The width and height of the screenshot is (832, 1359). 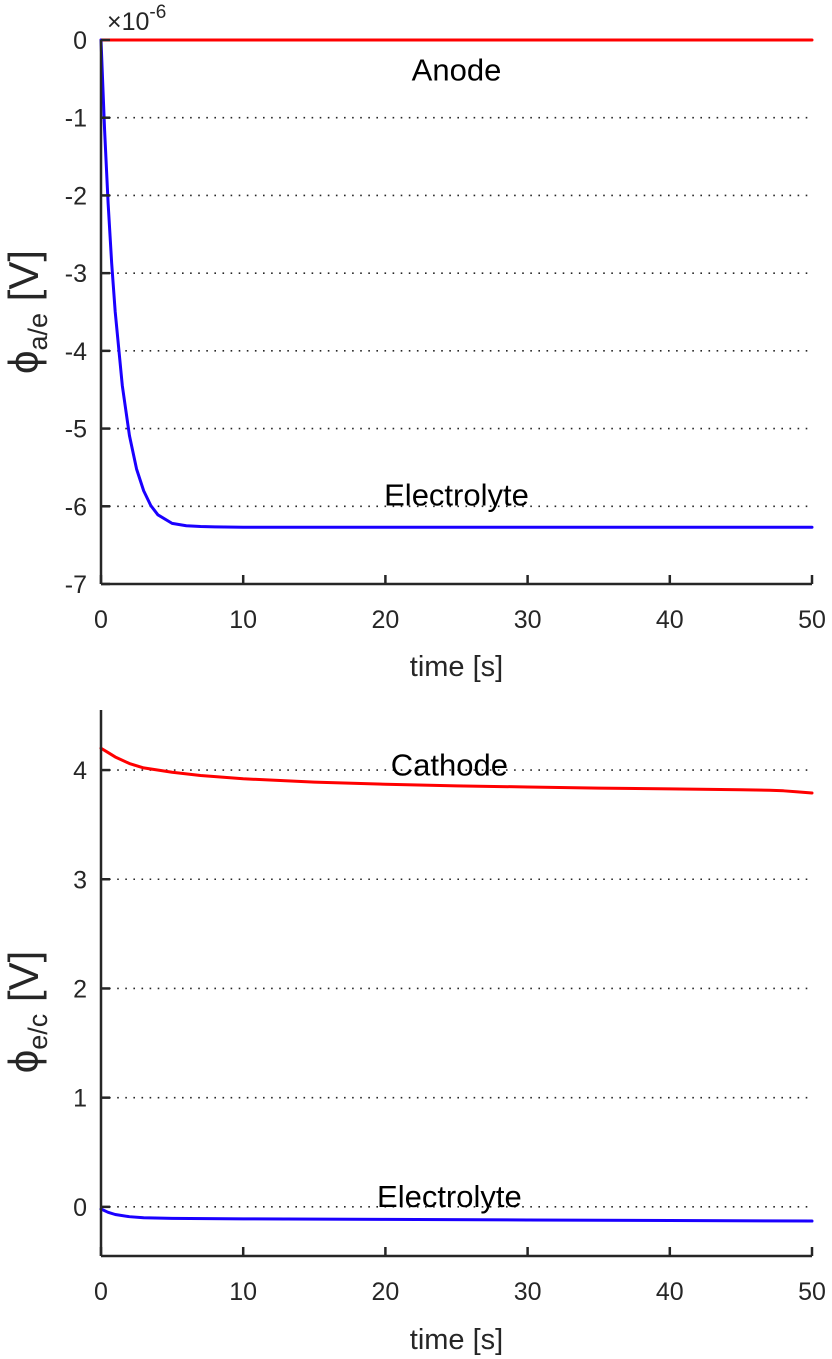 What do you see at coordinates (76, 274) in the screenshot?
I see `y-tick-label: -3` at bounding box center [76, 274].